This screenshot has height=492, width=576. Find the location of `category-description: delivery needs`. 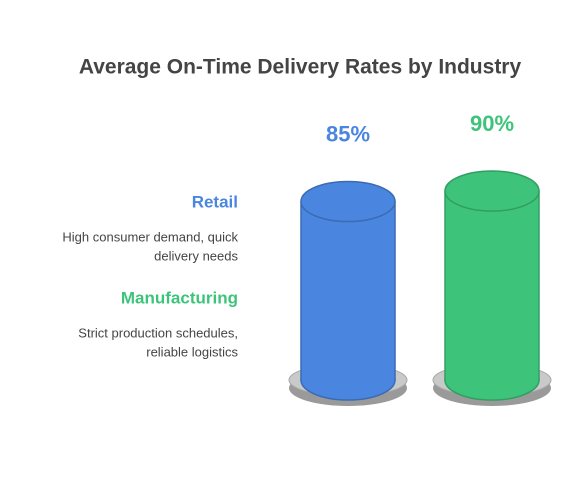

category-description: delivery needs is located at coordinates (196, 255).